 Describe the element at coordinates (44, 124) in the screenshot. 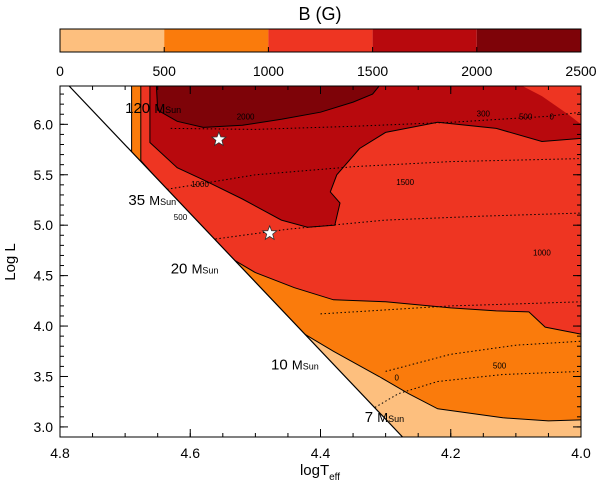

I see `y-tick-label-6: 6.0` at that location.